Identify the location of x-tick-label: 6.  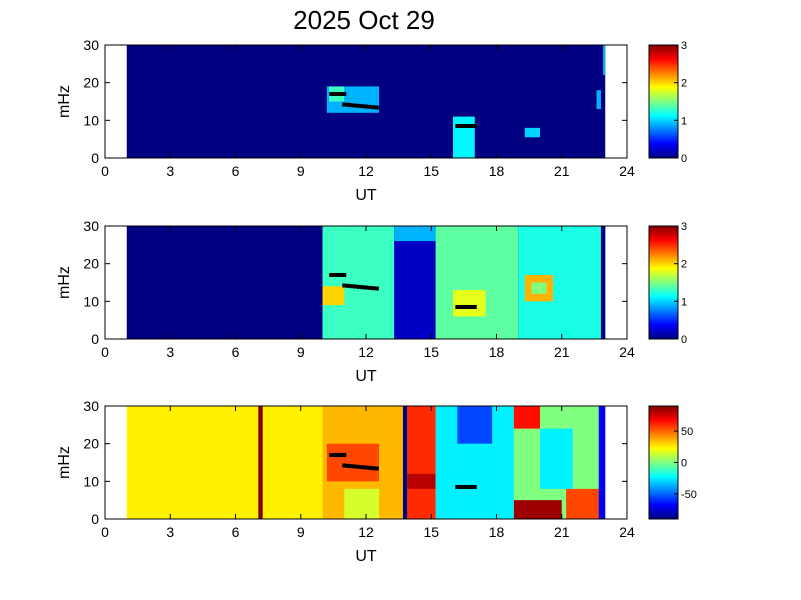
(236, 532).